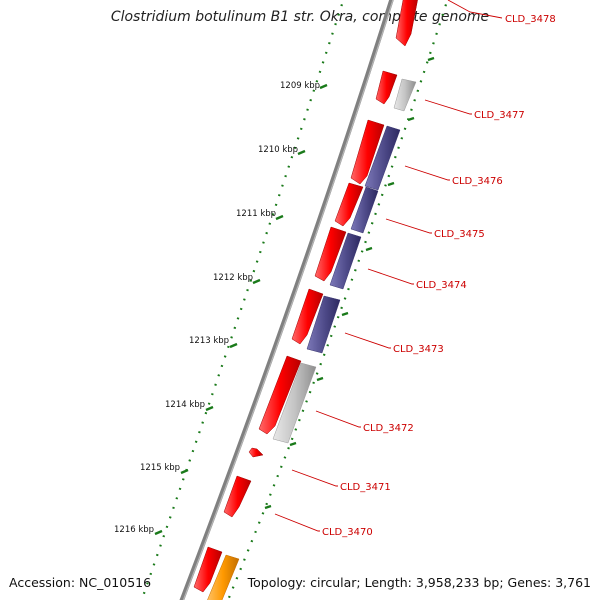  I want to click on scale-label-1210: 1210 kbp, so click(278, 150).